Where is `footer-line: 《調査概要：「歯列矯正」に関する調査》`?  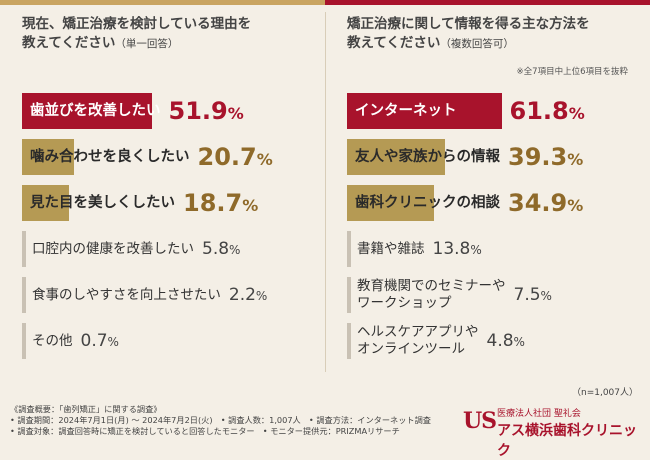 footer-line: 《調査概要：「歯列矯正」に関する調査》 is located at coordinates (86, 409).